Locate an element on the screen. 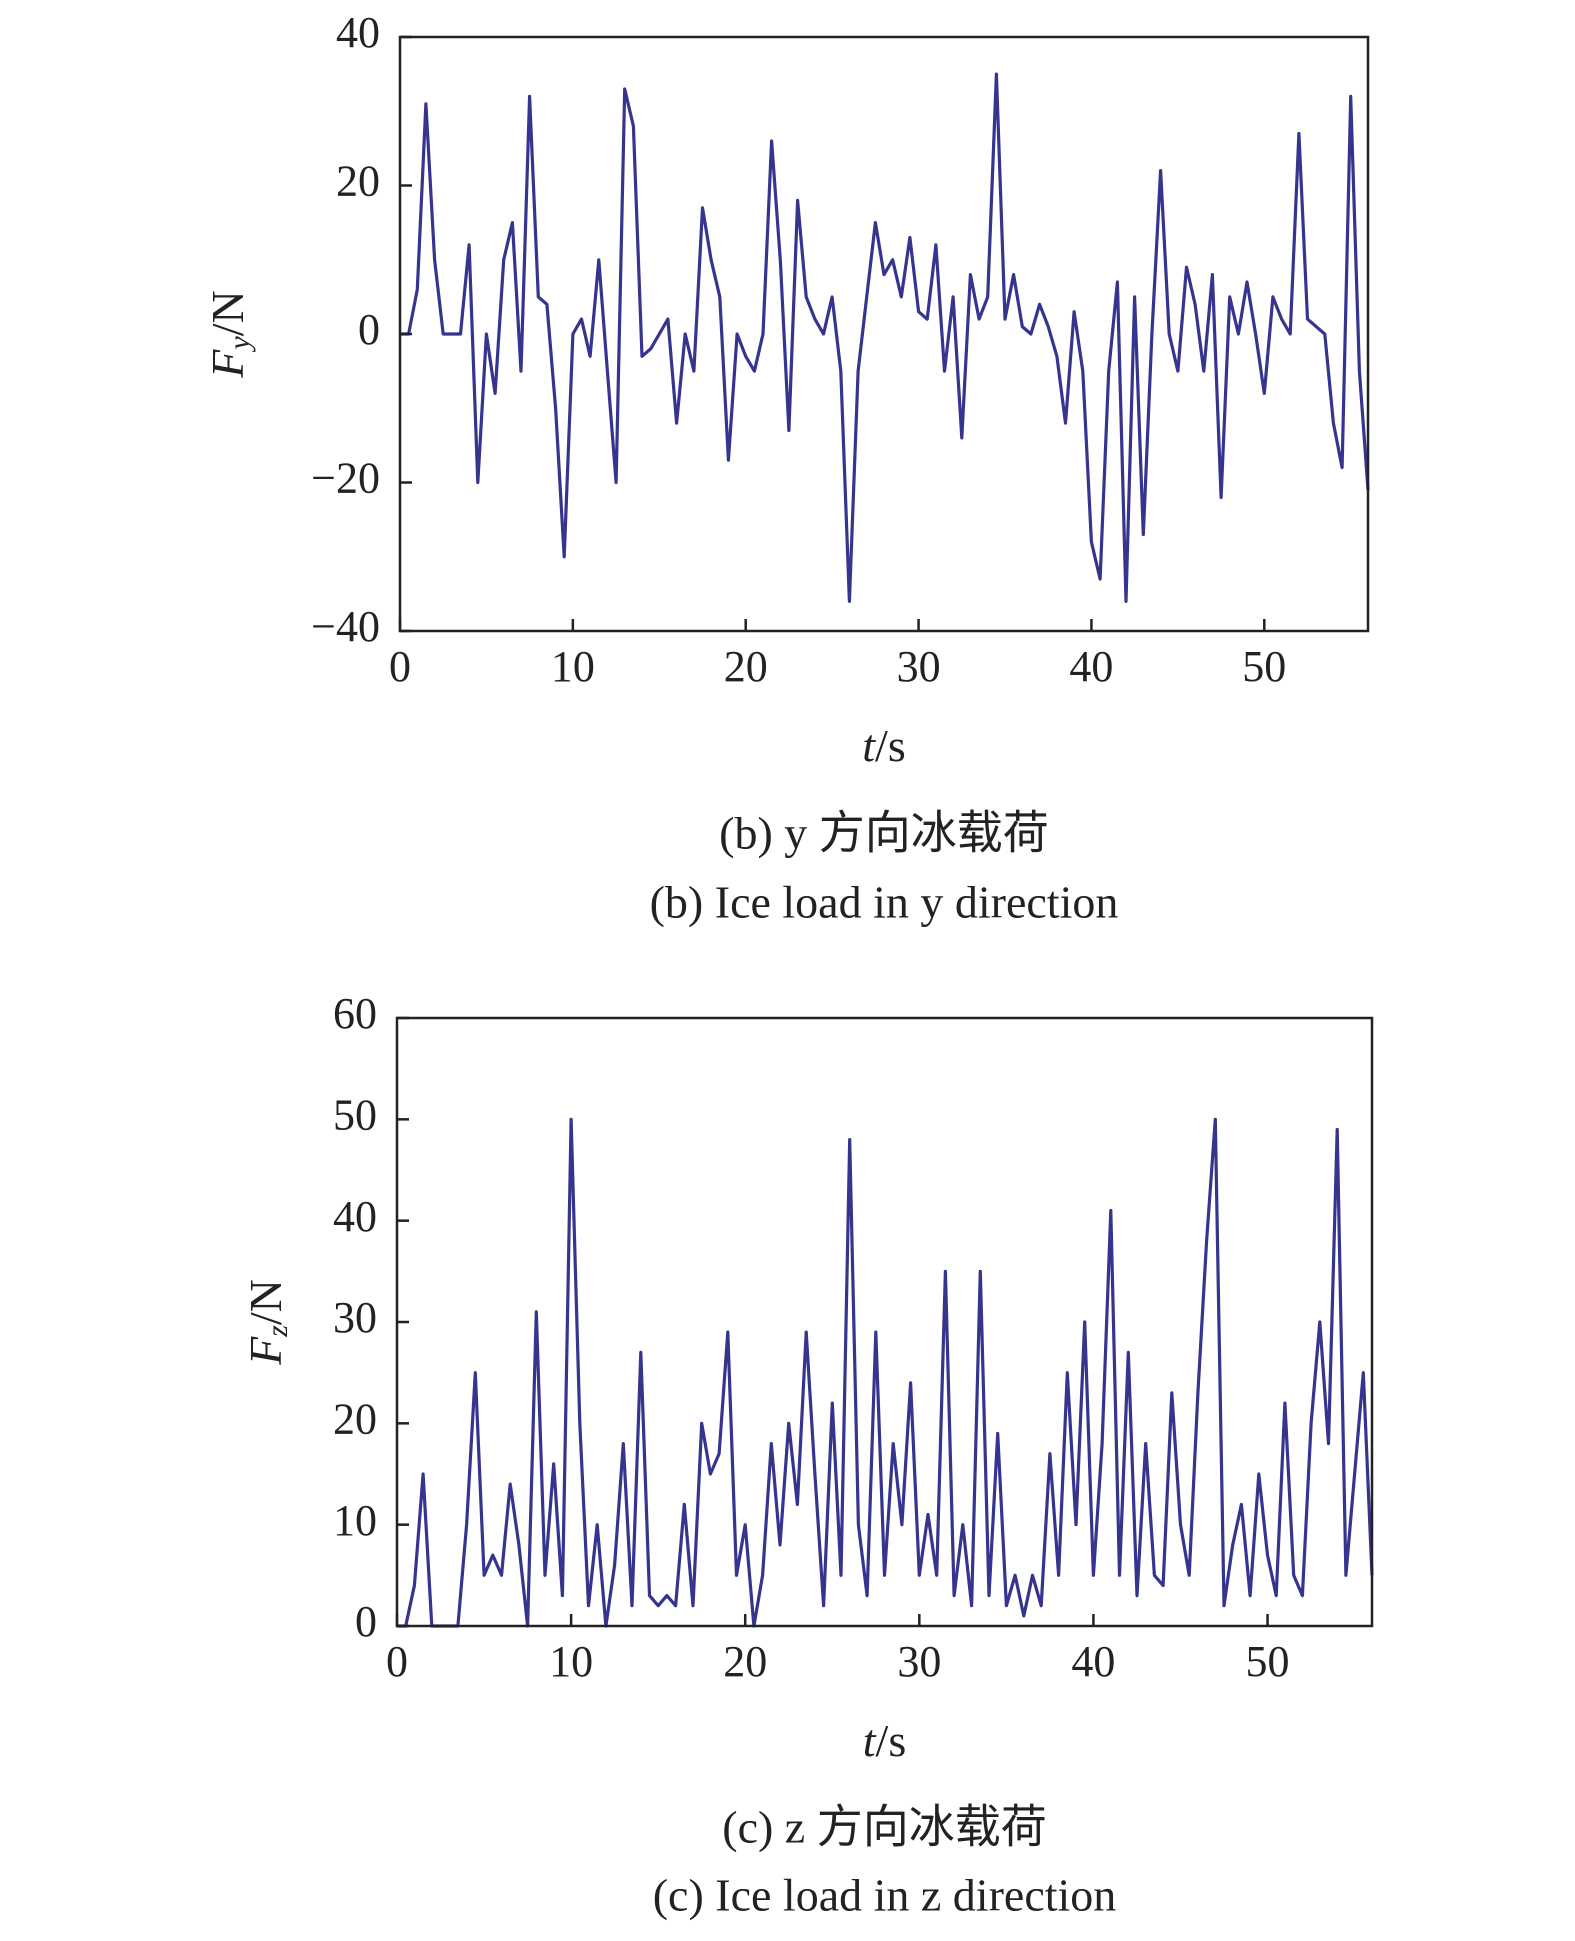  y-tick-label: 30 is located at coordinates (355, 1317).